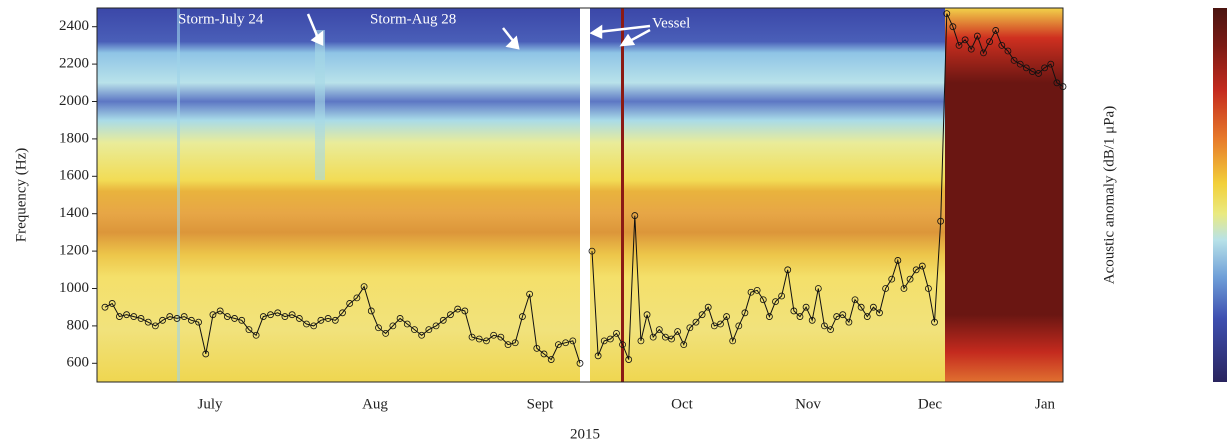 This screenshot has height=445, width=1227. I want to click on y-tick-label: 2200, so click(74, 64).